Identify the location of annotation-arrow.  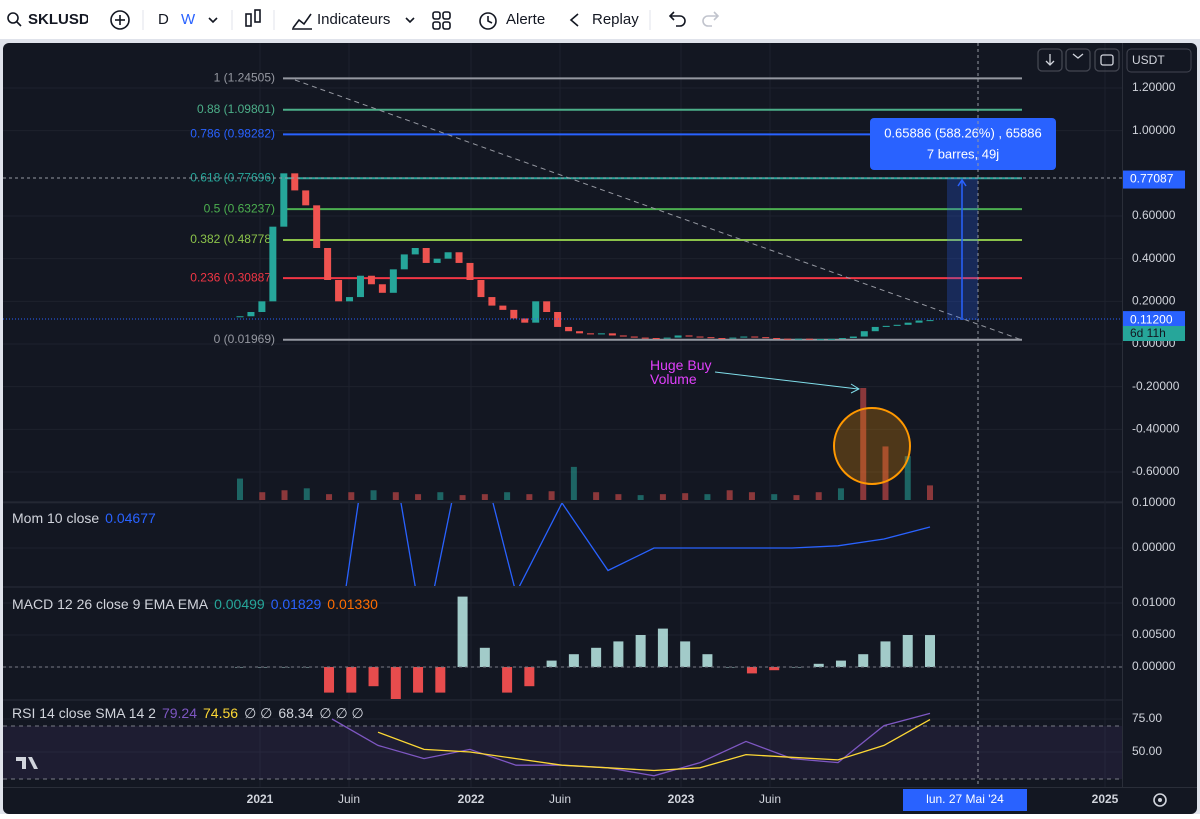
(786, 380).